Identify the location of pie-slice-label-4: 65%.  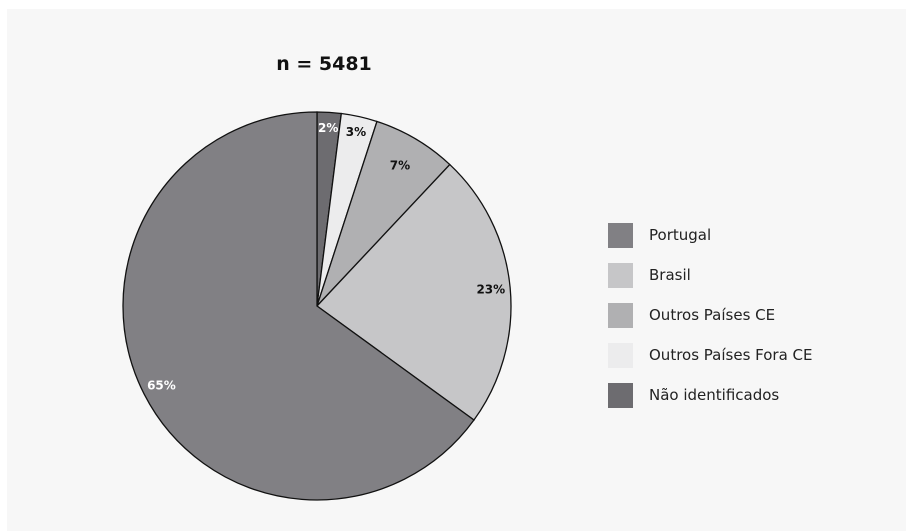
(161, 385).